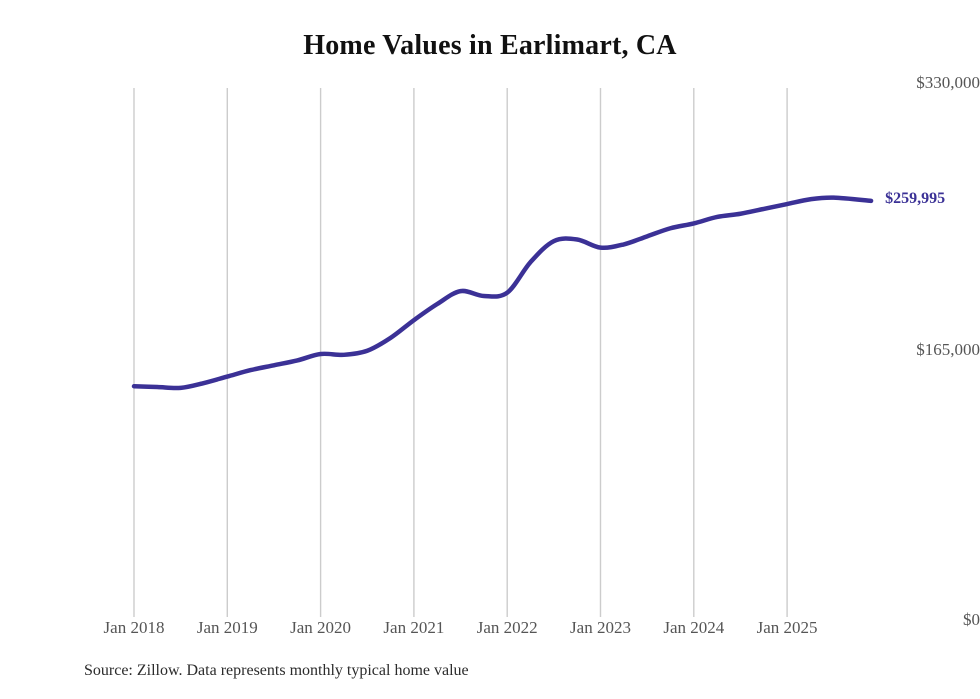 This screenshot has width=980, height=699. I want to click on end-value-annotation: $259,995, so click(915, 198).